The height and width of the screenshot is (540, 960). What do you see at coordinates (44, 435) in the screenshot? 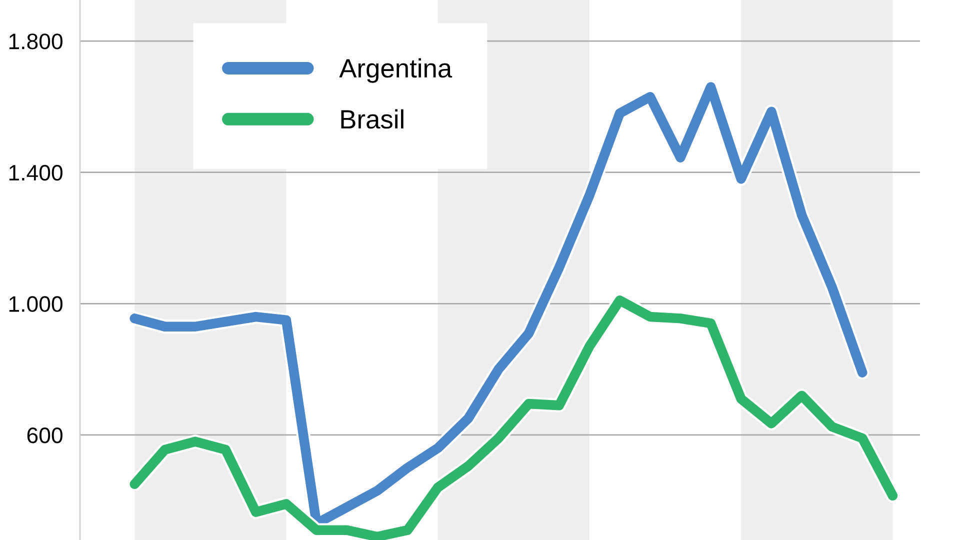
I see `y-tick-label: 600` at bounding box center [44, 435].